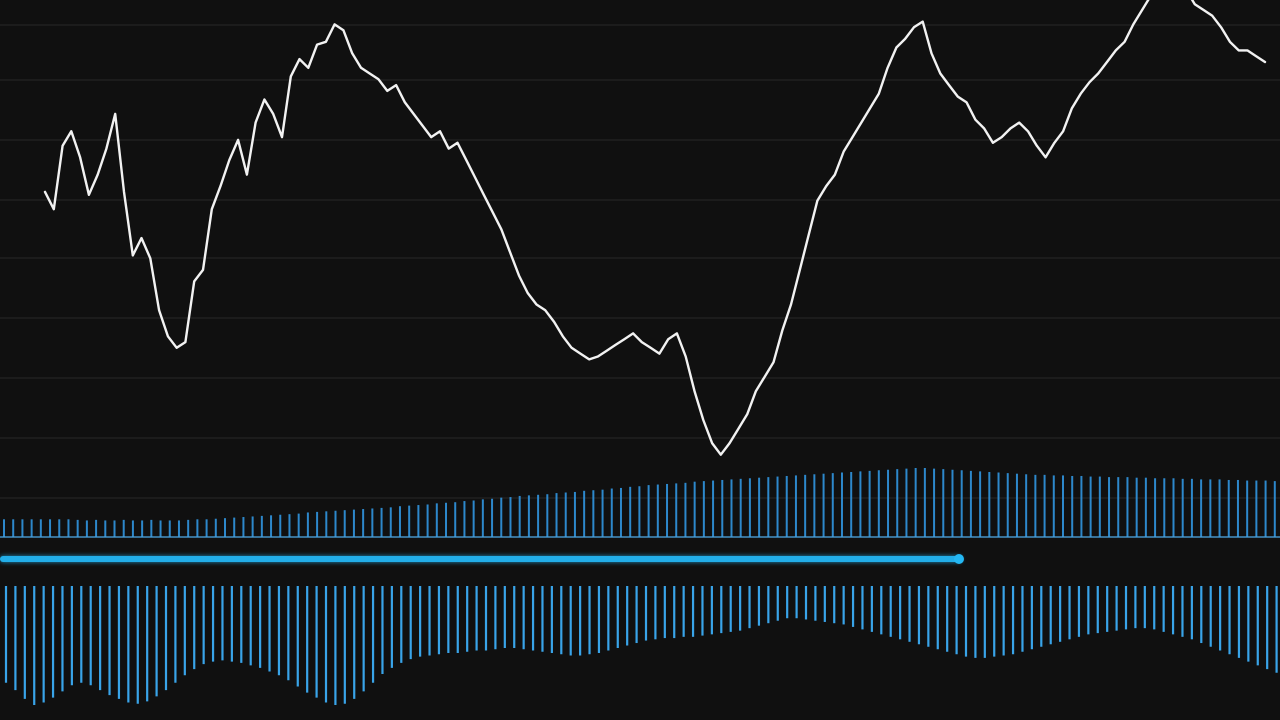 This screenshot has width=1280, height=720. Describe the element at coordinates (640, 503) in the screenshot. I see `volume-bars` at that location.